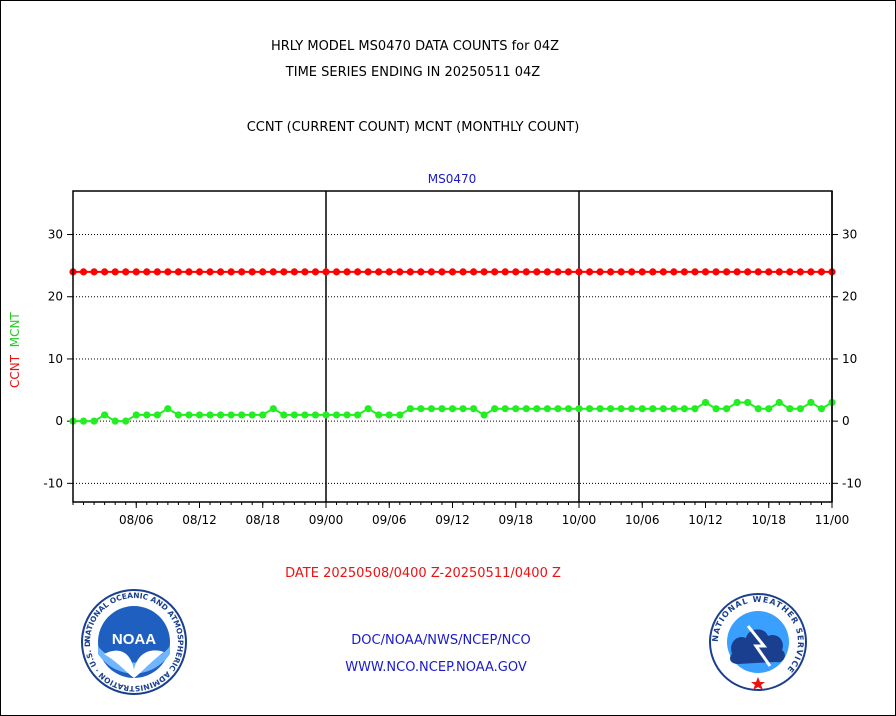 Image resolution: width=896 pixels, height=716 pixels. What do you see at coordinates (55, 235) in the screenshot?
I see `y-tick-label-left: 30` at bounding box center [55, 235].